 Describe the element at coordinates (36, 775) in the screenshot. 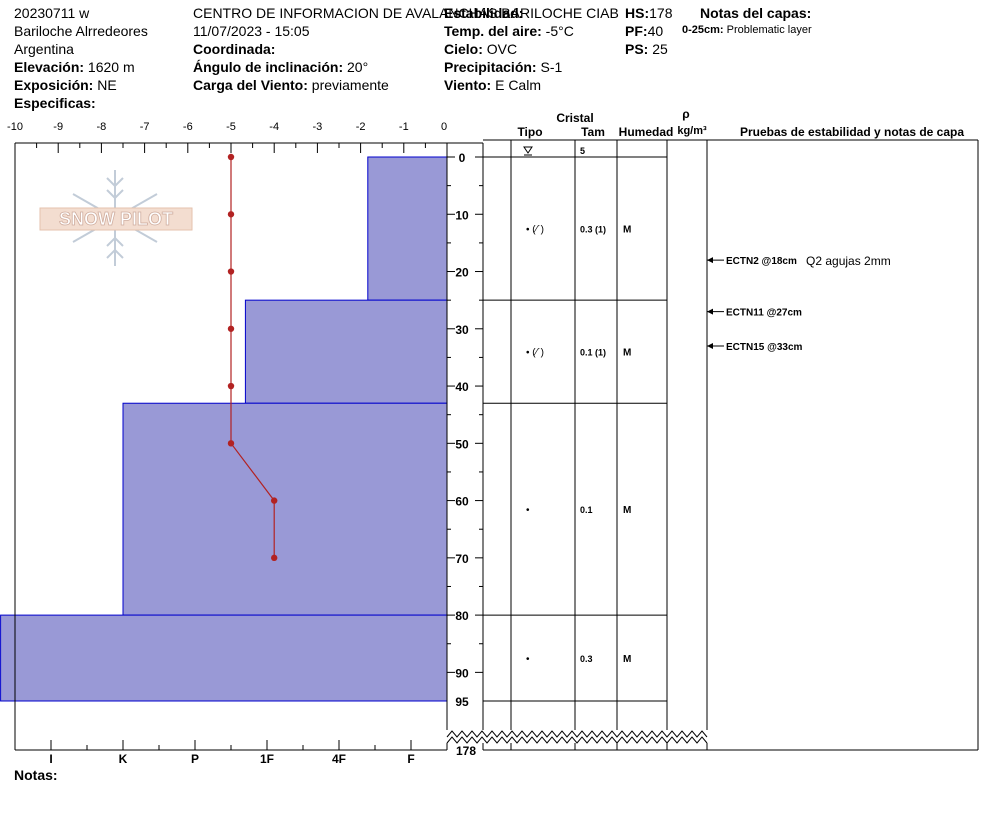

I see `notes-label: Notas:` at that location.